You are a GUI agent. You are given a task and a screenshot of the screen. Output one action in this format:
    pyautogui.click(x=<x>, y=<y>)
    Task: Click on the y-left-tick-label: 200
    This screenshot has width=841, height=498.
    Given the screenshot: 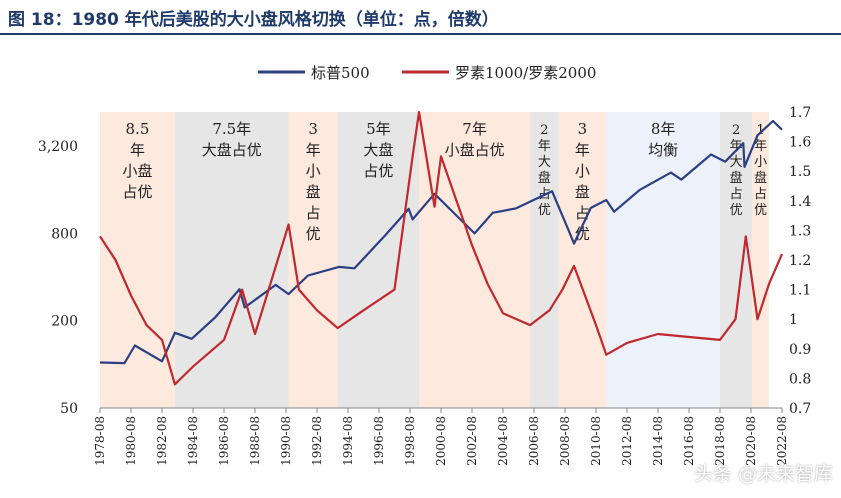 What is the action you would take?
    pyautogui.click(x=64, y=322)
    